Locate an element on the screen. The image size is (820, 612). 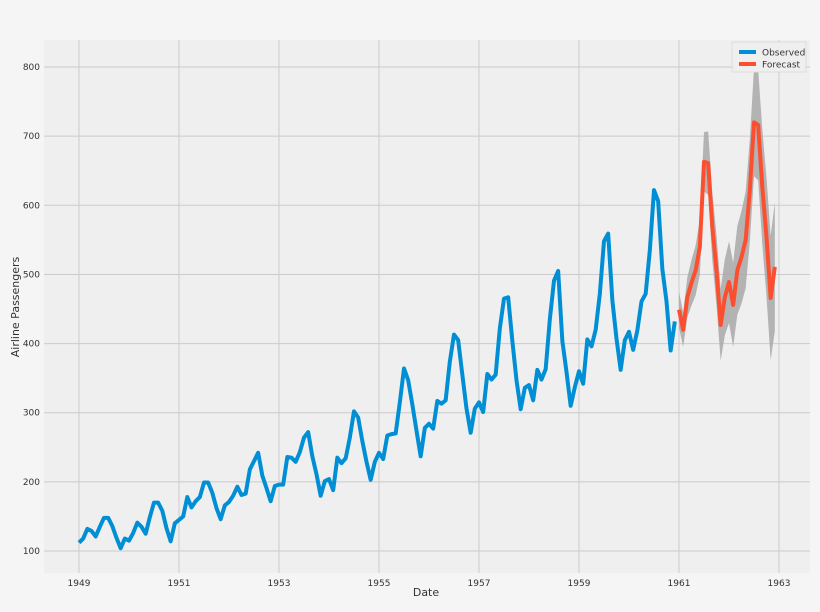
x-tick-label: 1961 is located at coordinates (679, 584).